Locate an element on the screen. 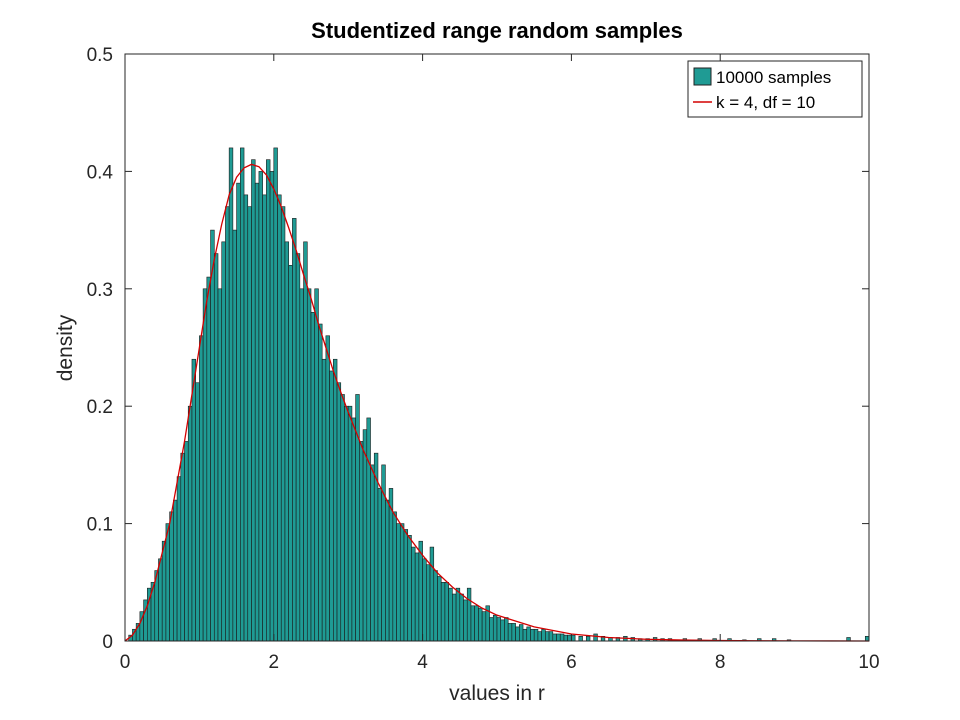 This screenshot has height=720, width=960. chart-title: Studentized range random samples is located at coordinates (497, 30).